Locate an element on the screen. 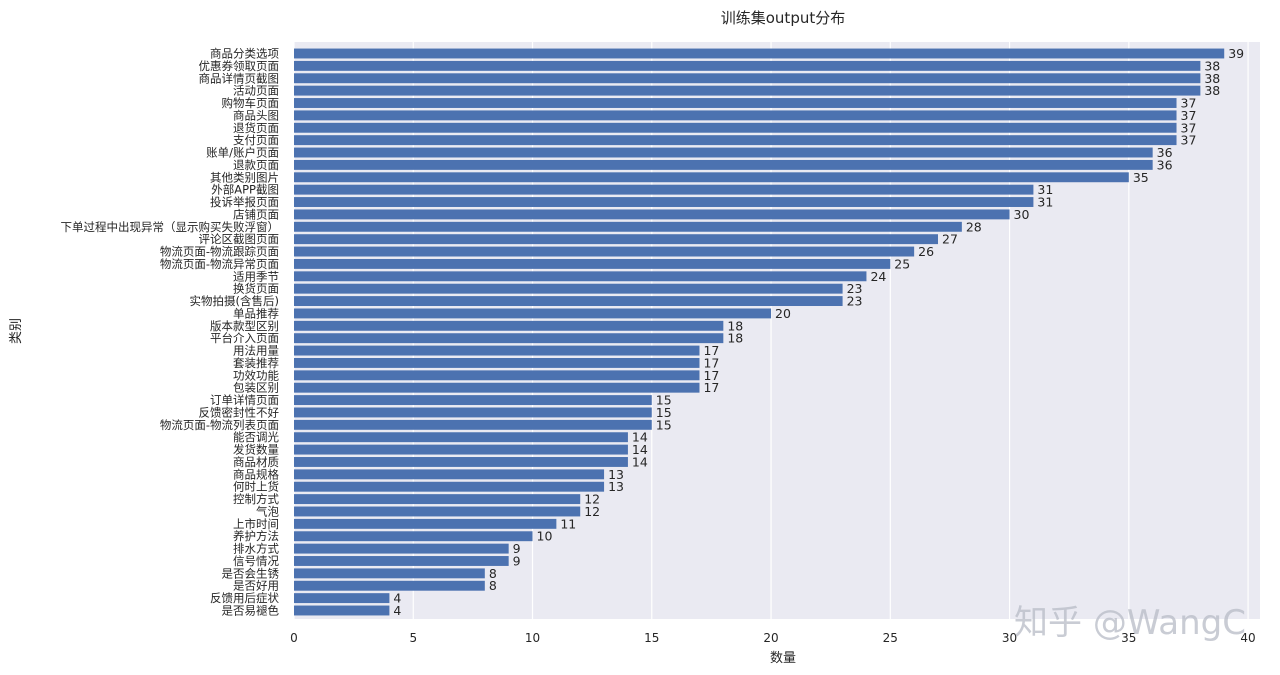  data-label: 25 is located at coordinates (902, 263).